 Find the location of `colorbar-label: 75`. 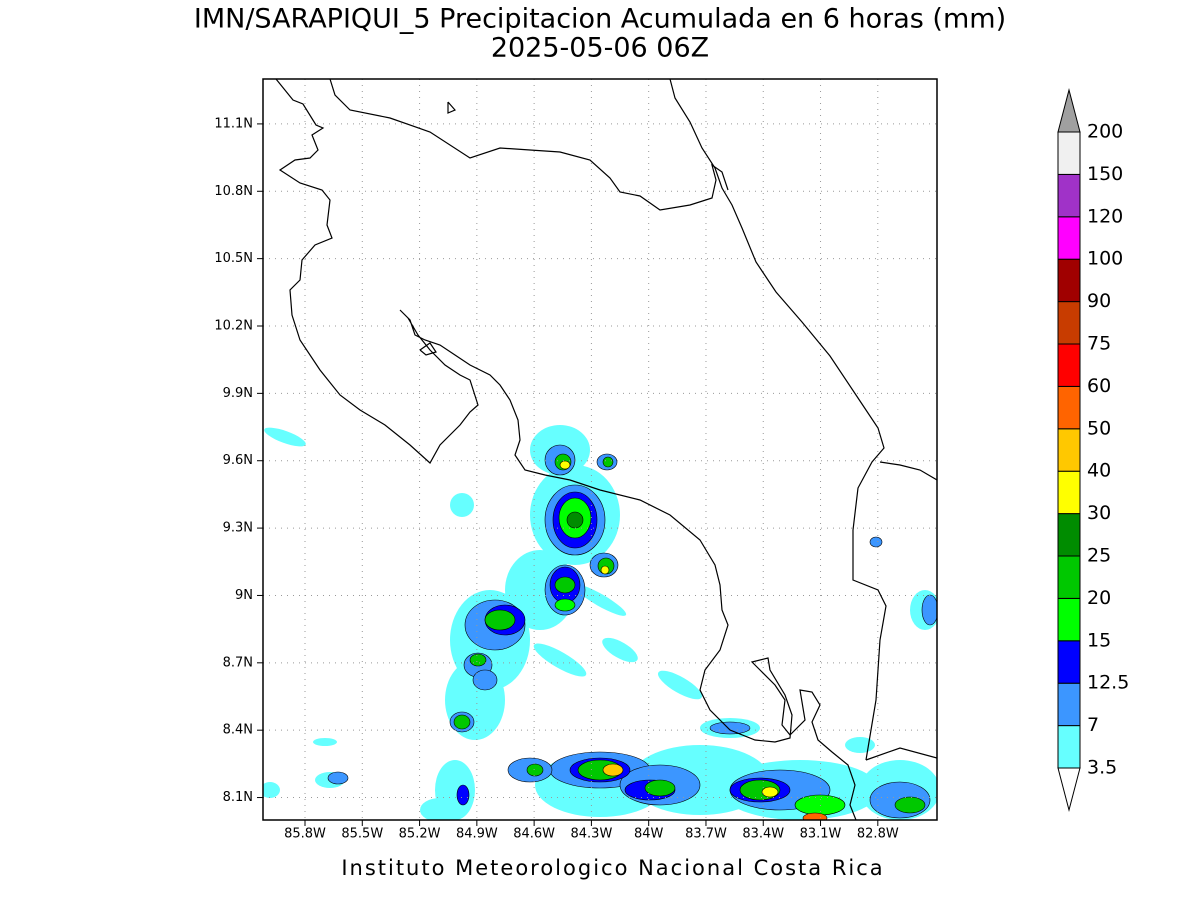

colorbar-label: 75 is located at coordinates (1099, 344).